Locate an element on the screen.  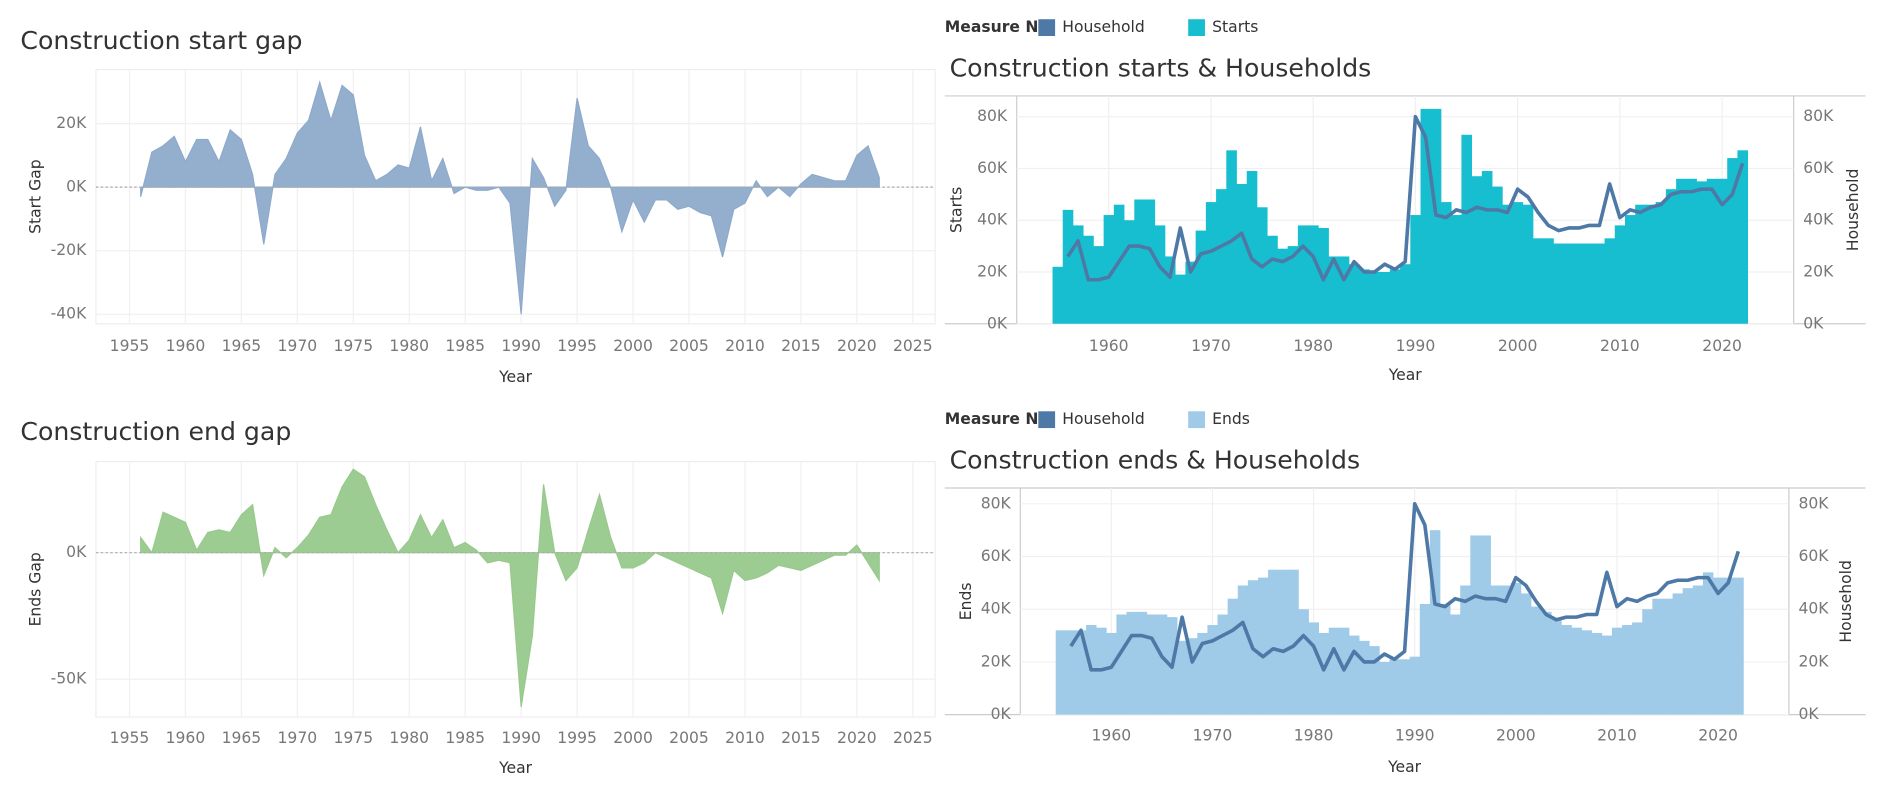
x-tick-label: 2025 is located at coordinates (913, 738).